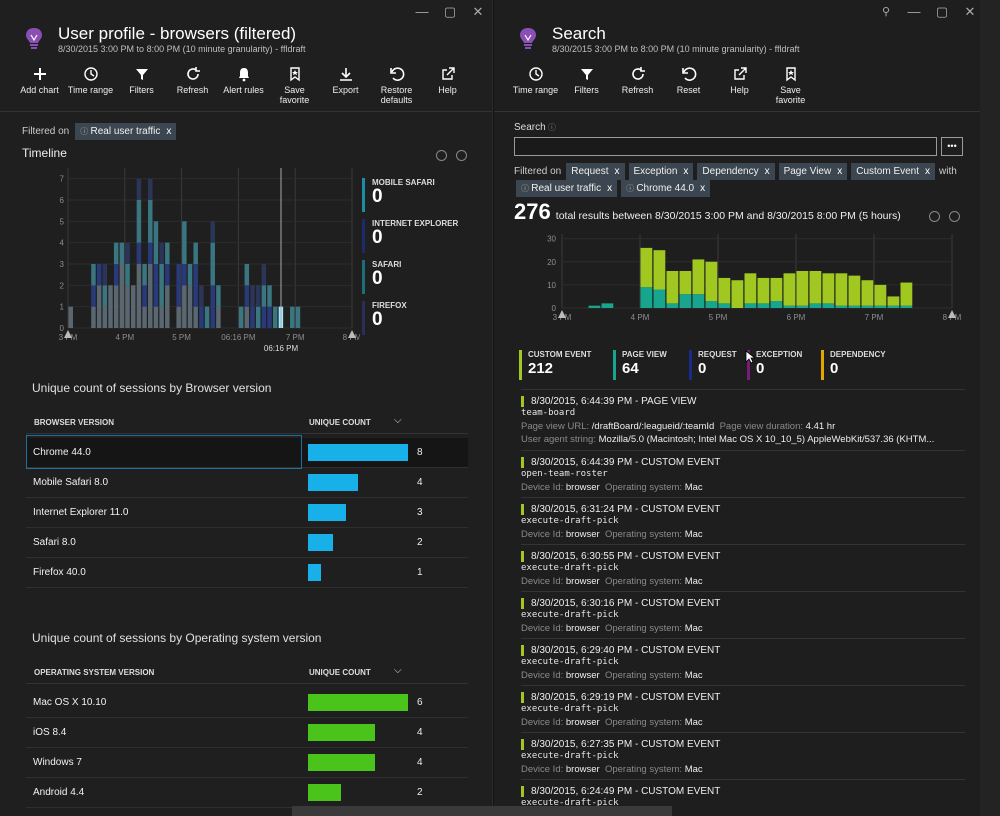  I want to click on add-chart-button: Add chart, so click(39, 85).